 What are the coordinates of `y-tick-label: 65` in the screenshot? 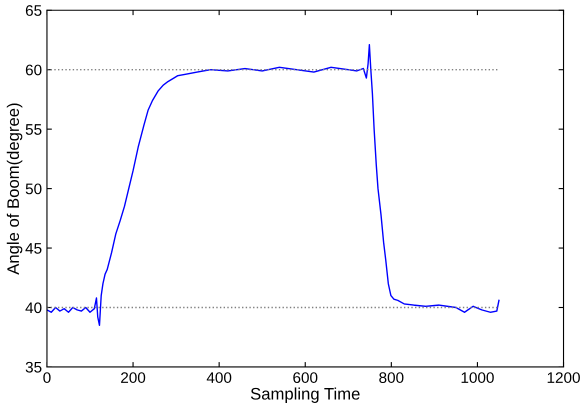 It's located at (34, 10).